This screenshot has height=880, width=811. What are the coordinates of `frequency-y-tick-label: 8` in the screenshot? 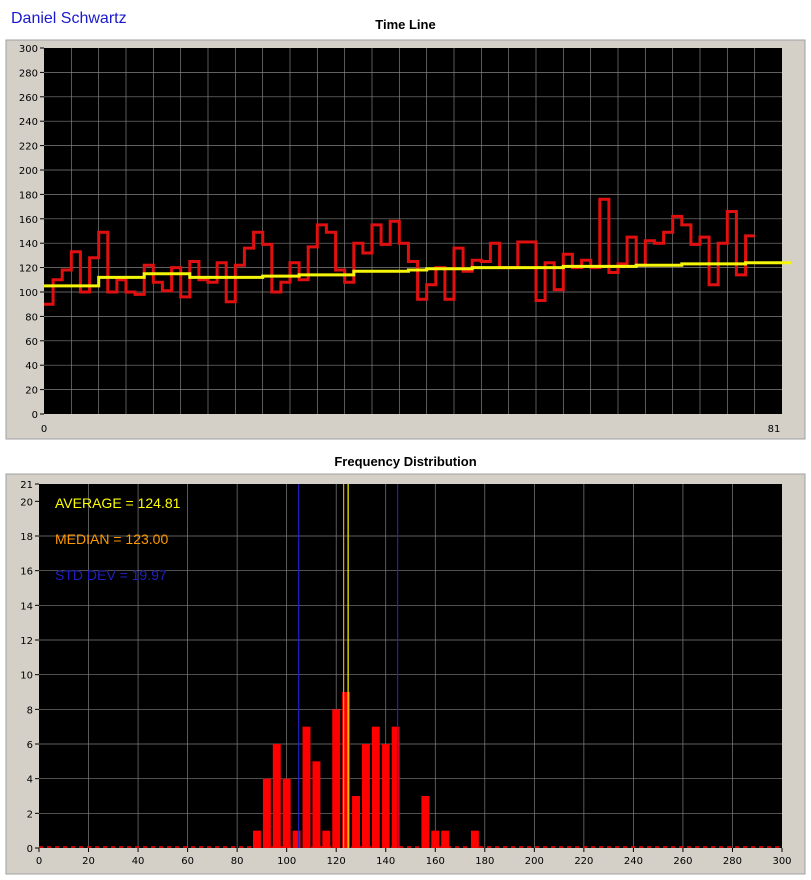 It's located at (30, 710).